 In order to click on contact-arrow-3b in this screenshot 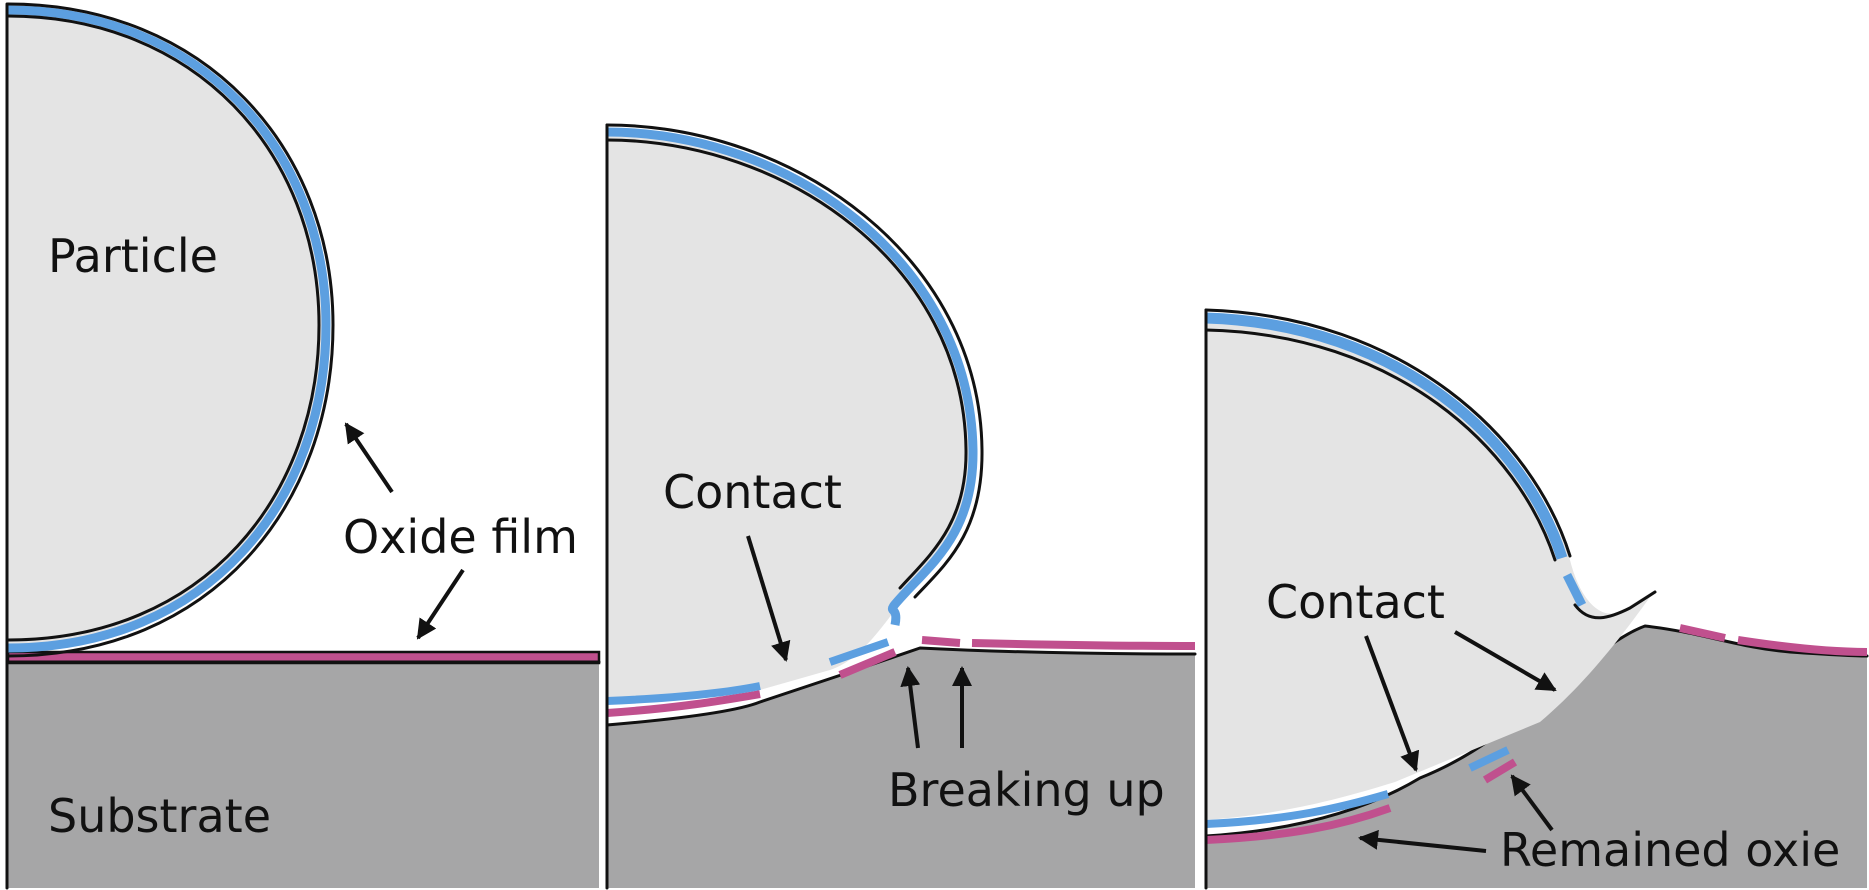, I will do `click(1505, 661)`.